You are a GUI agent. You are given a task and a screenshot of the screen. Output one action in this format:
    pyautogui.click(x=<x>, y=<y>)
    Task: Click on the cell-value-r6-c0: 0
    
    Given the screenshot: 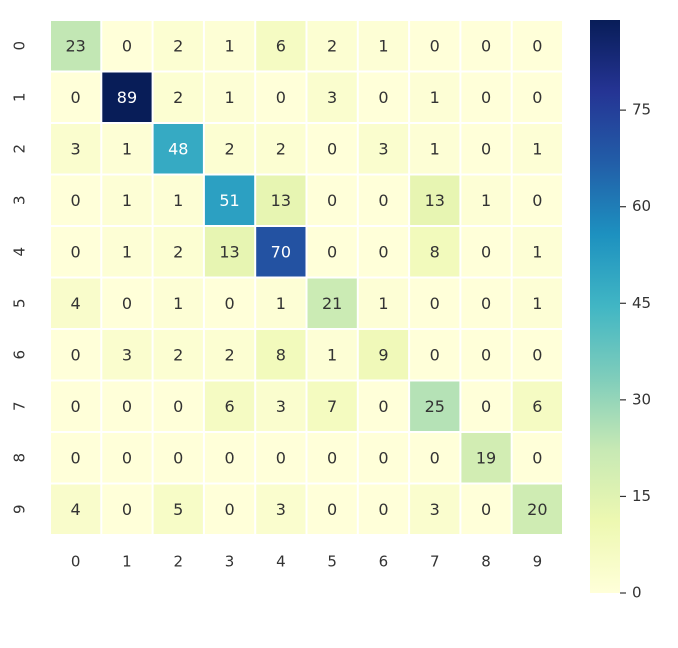 What is the action you would take?
    pyautogui.click(x=76, y=354)
    